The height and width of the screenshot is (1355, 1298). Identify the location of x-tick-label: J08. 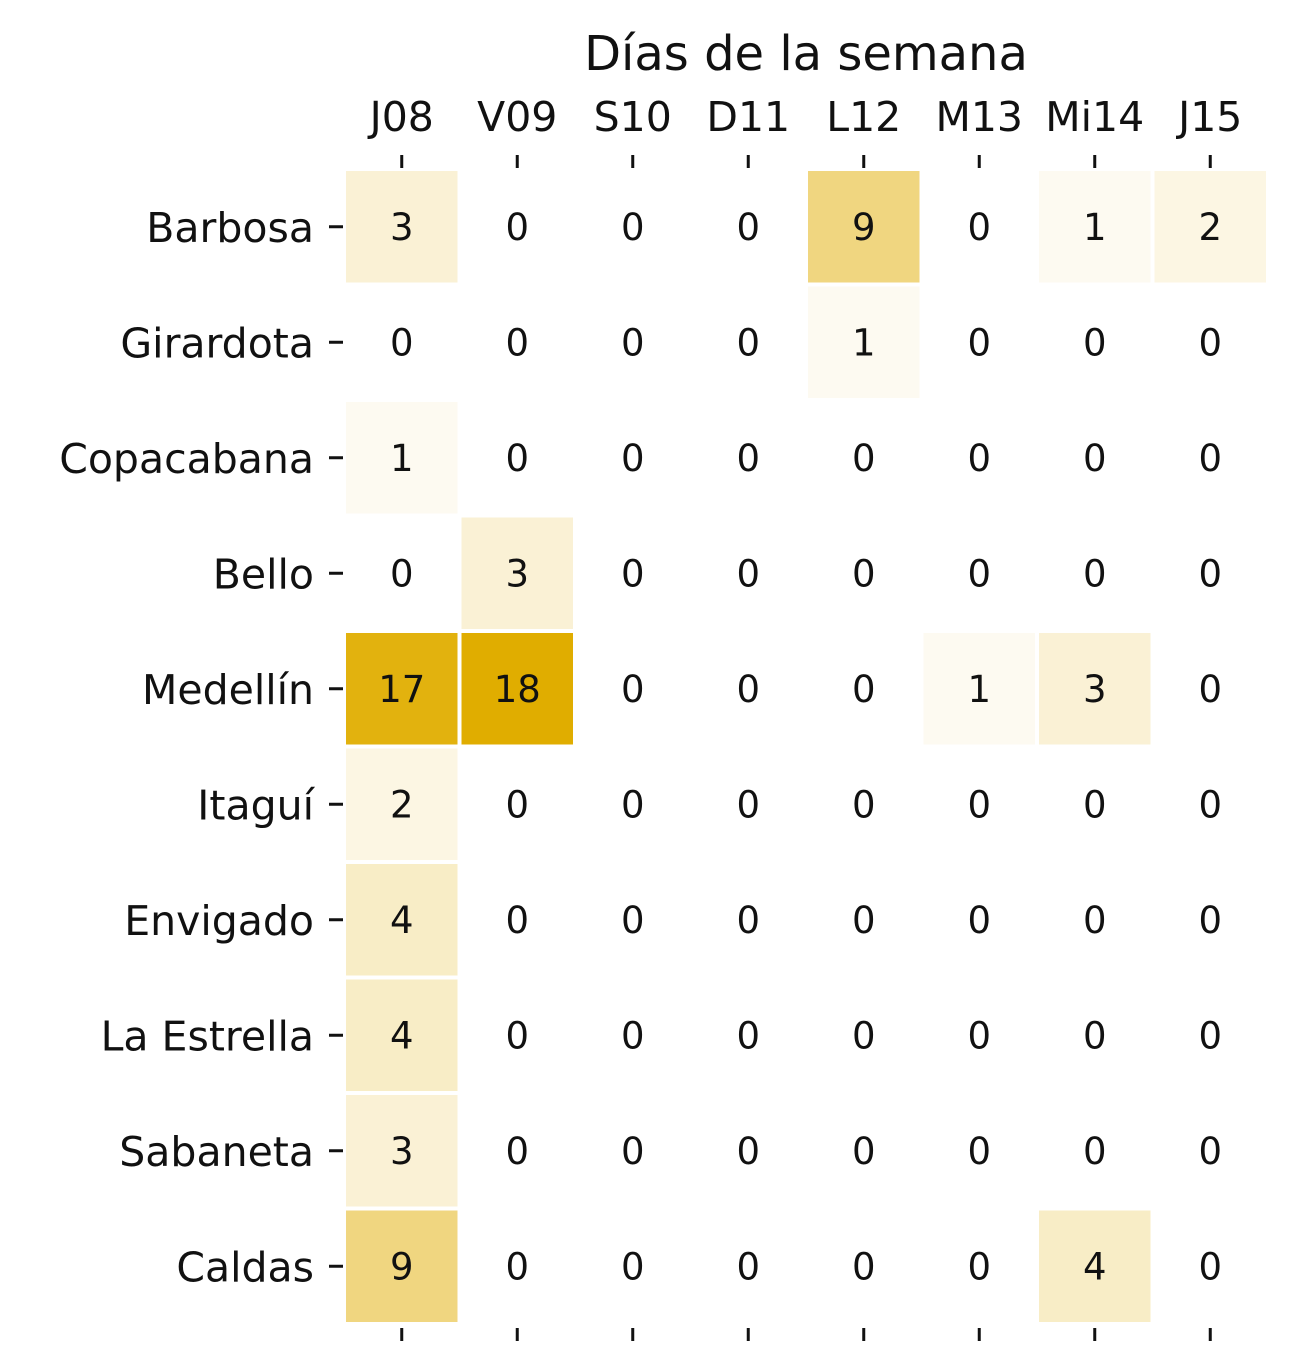
(400, 117).